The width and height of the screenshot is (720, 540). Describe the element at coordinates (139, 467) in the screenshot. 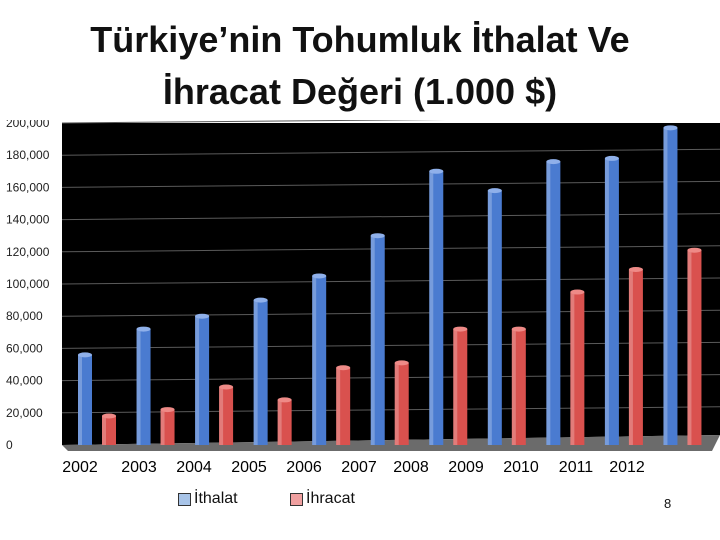

I see `x-tick-label: 2003` at that location.